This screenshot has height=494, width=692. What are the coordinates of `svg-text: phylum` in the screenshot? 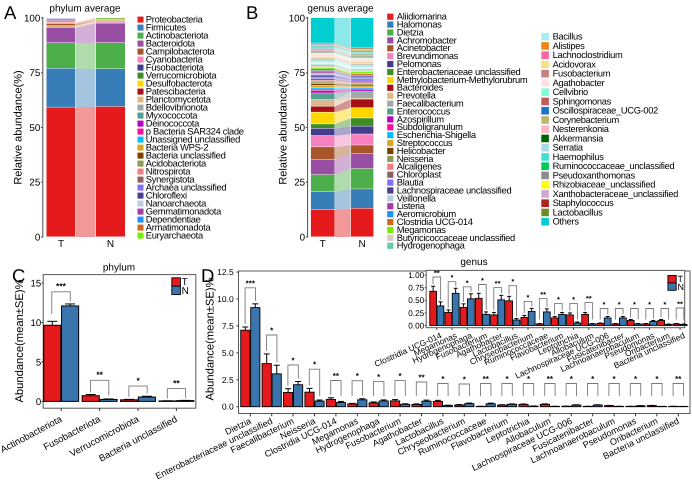 It's located at (119, 268).